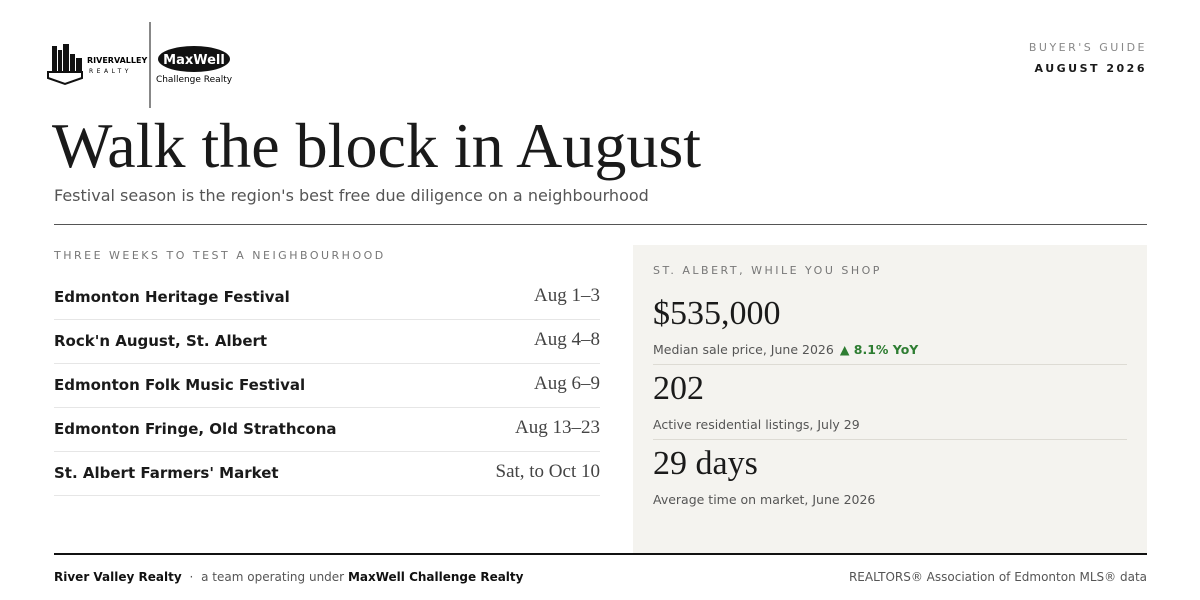  What do you see at coordinates (743, 349) in the screenshot?
I see `stat-caption-text: Median sale price, June 2026` at bounding box center [743, 349].